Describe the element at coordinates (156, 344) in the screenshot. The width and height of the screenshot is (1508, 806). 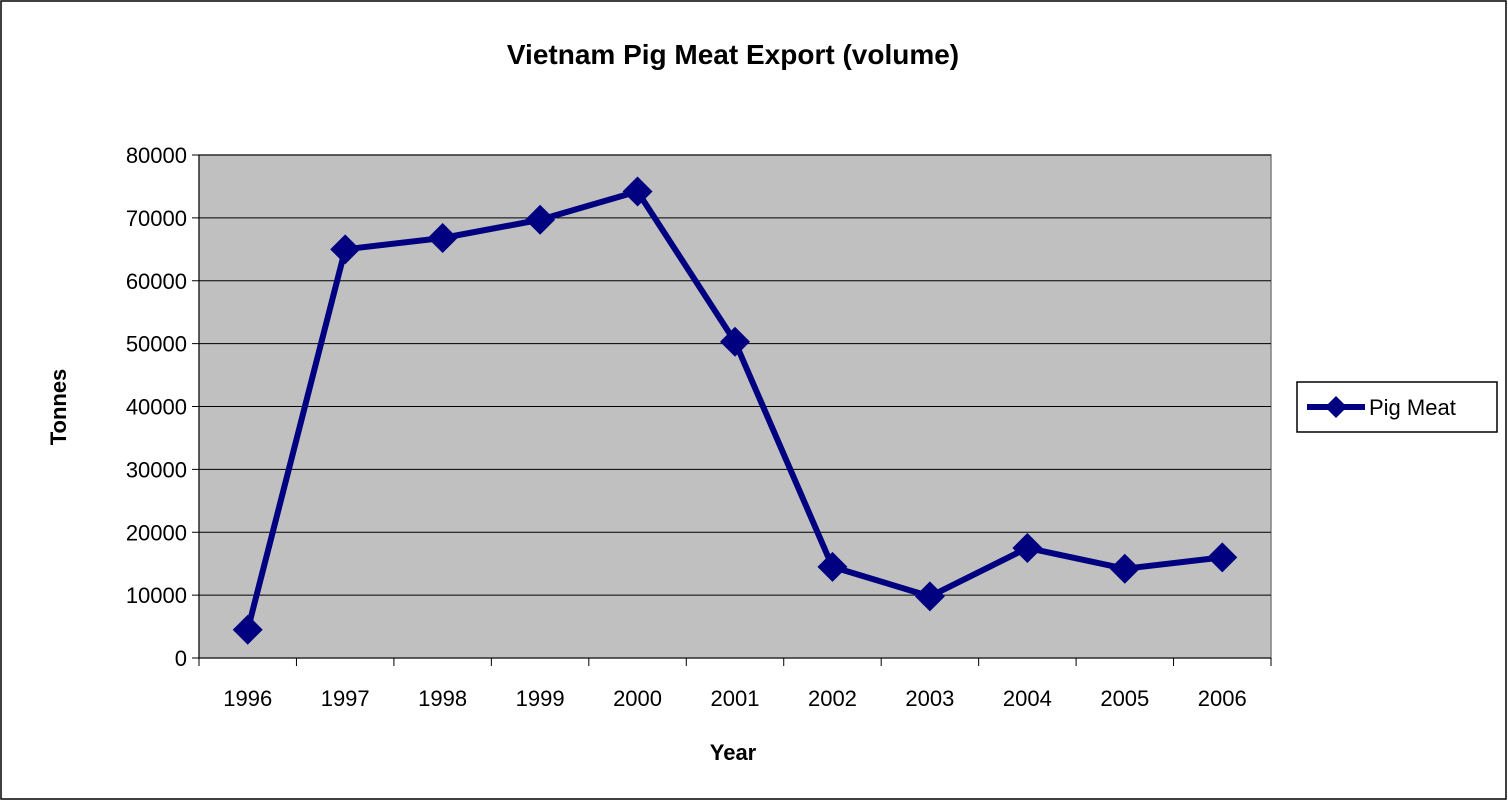
I see `y-tick-label: 50000` at that location.